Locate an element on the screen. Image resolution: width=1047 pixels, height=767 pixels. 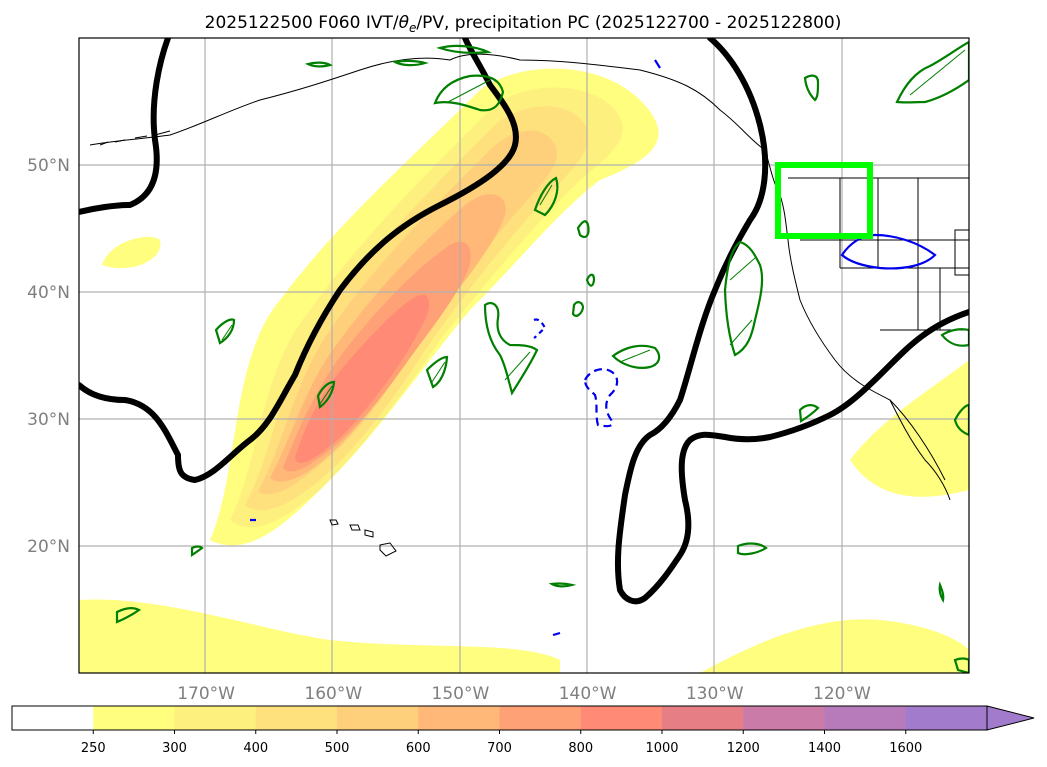
pv-contour-west is located at coordinates (125, 126).